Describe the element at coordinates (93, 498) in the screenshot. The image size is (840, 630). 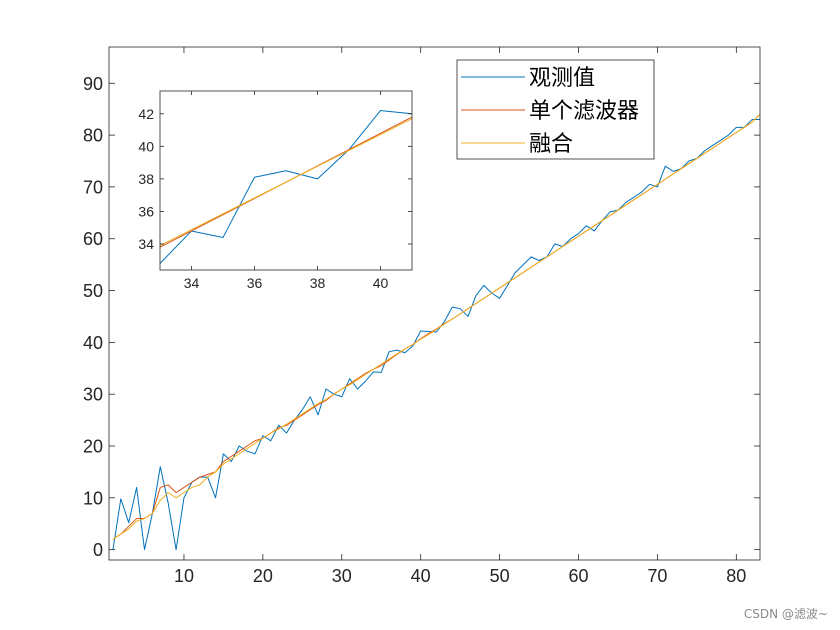
I see `main-y-tick-label: 10` at that location.